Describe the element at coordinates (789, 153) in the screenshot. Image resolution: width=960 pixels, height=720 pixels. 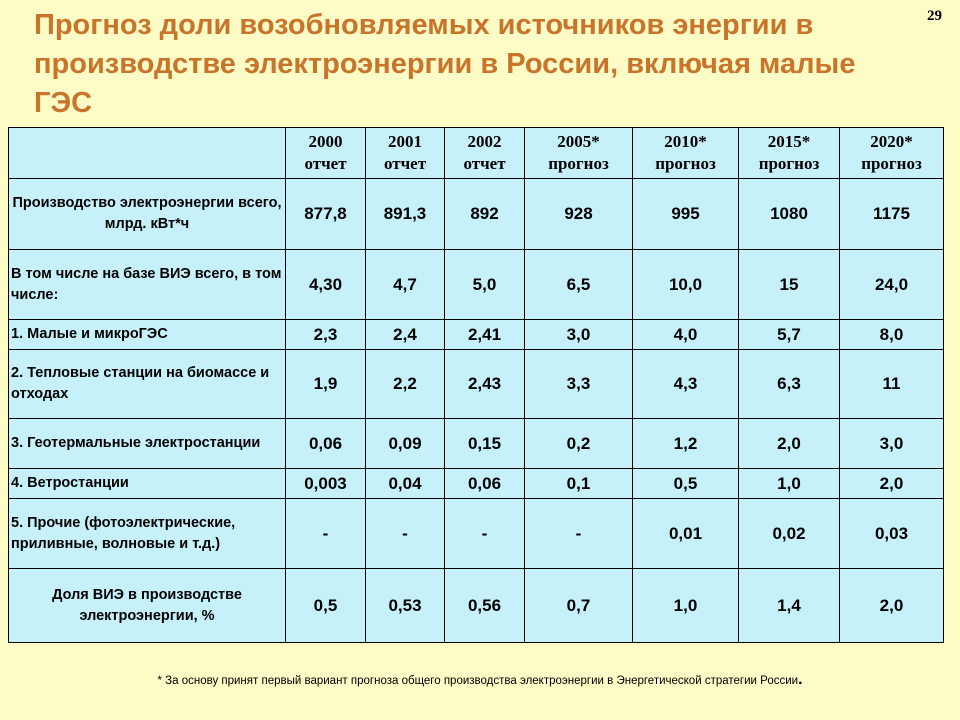
I see `column-header-2015: 2015* прогноз` at that location.